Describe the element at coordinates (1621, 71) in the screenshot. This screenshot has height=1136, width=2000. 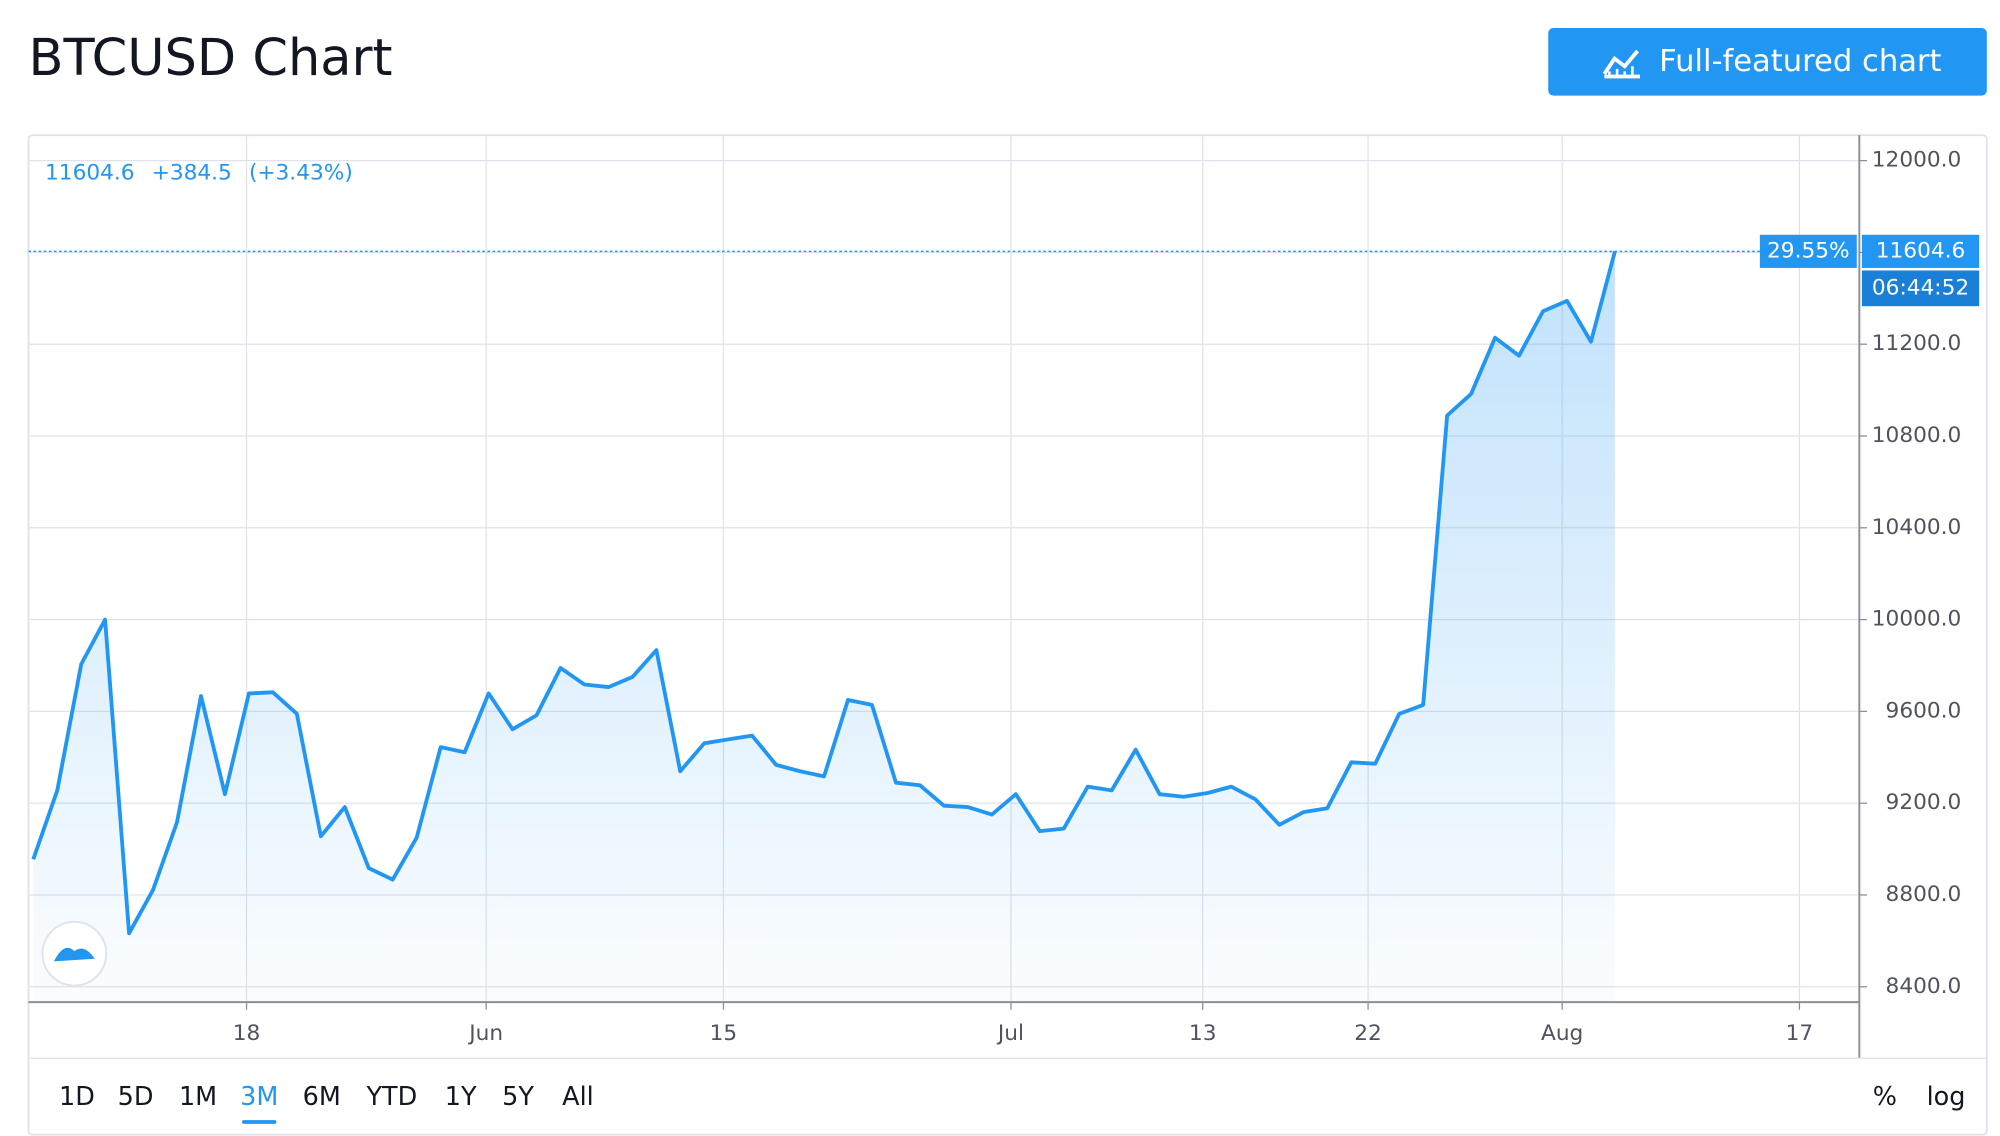
I see `button-icon-bars` at that location.